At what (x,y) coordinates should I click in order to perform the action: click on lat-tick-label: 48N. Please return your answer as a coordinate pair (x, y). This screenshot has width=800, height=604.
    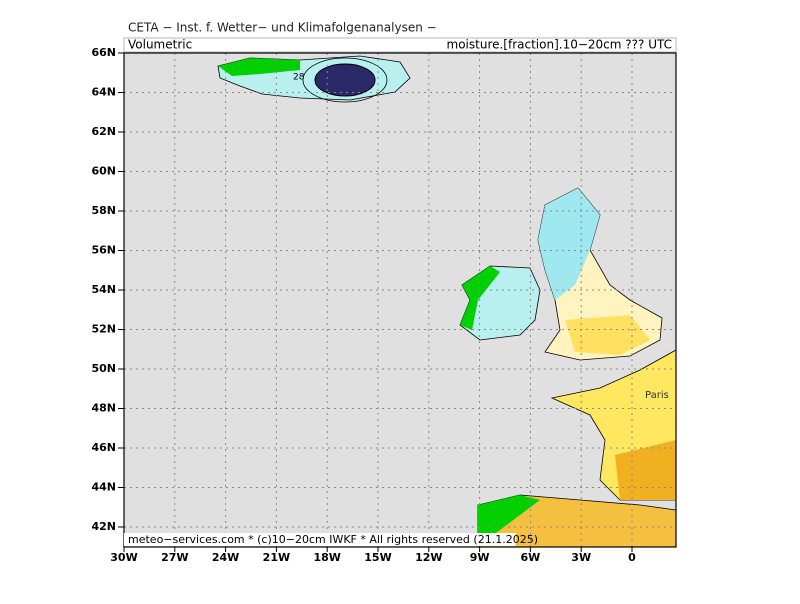
    Looking at the image, I should click on (103, 408).